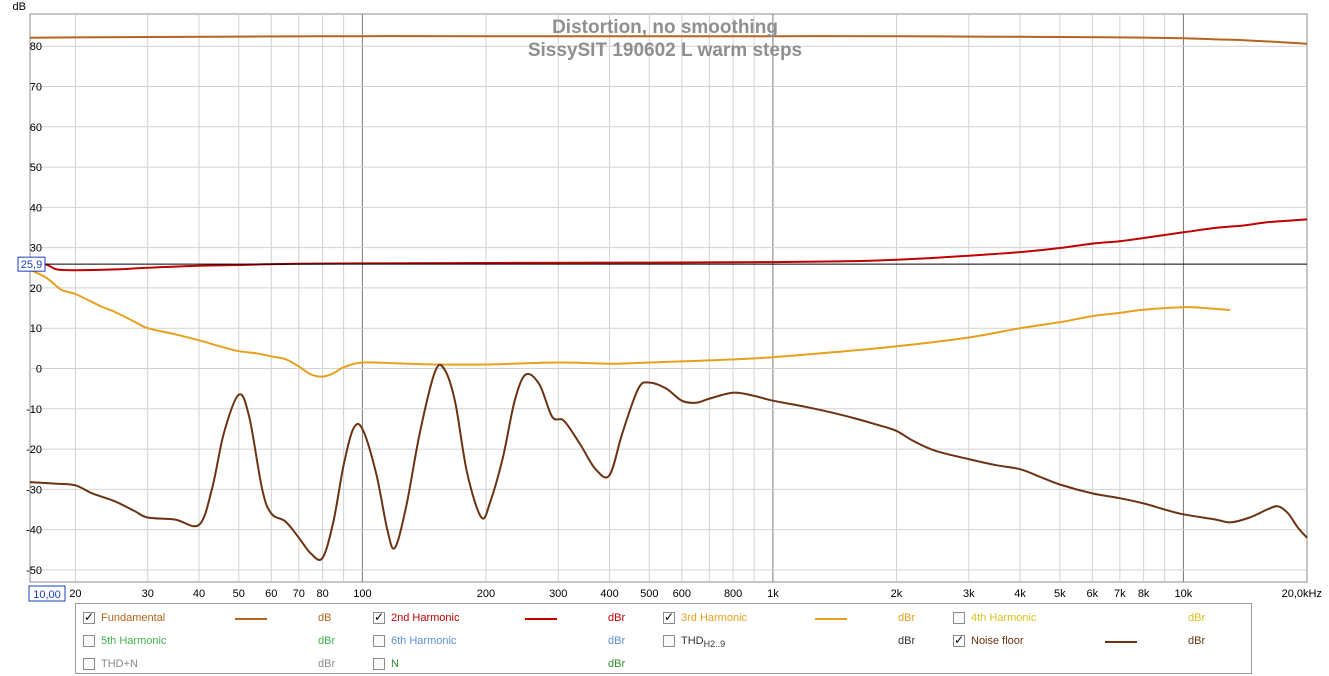 The image size is (1329, 676). What do you see at coordinates (997, 641) in the screenshot?
I see `legend-label-noise-floor: Noise floor` at bounding box center [997, 641].